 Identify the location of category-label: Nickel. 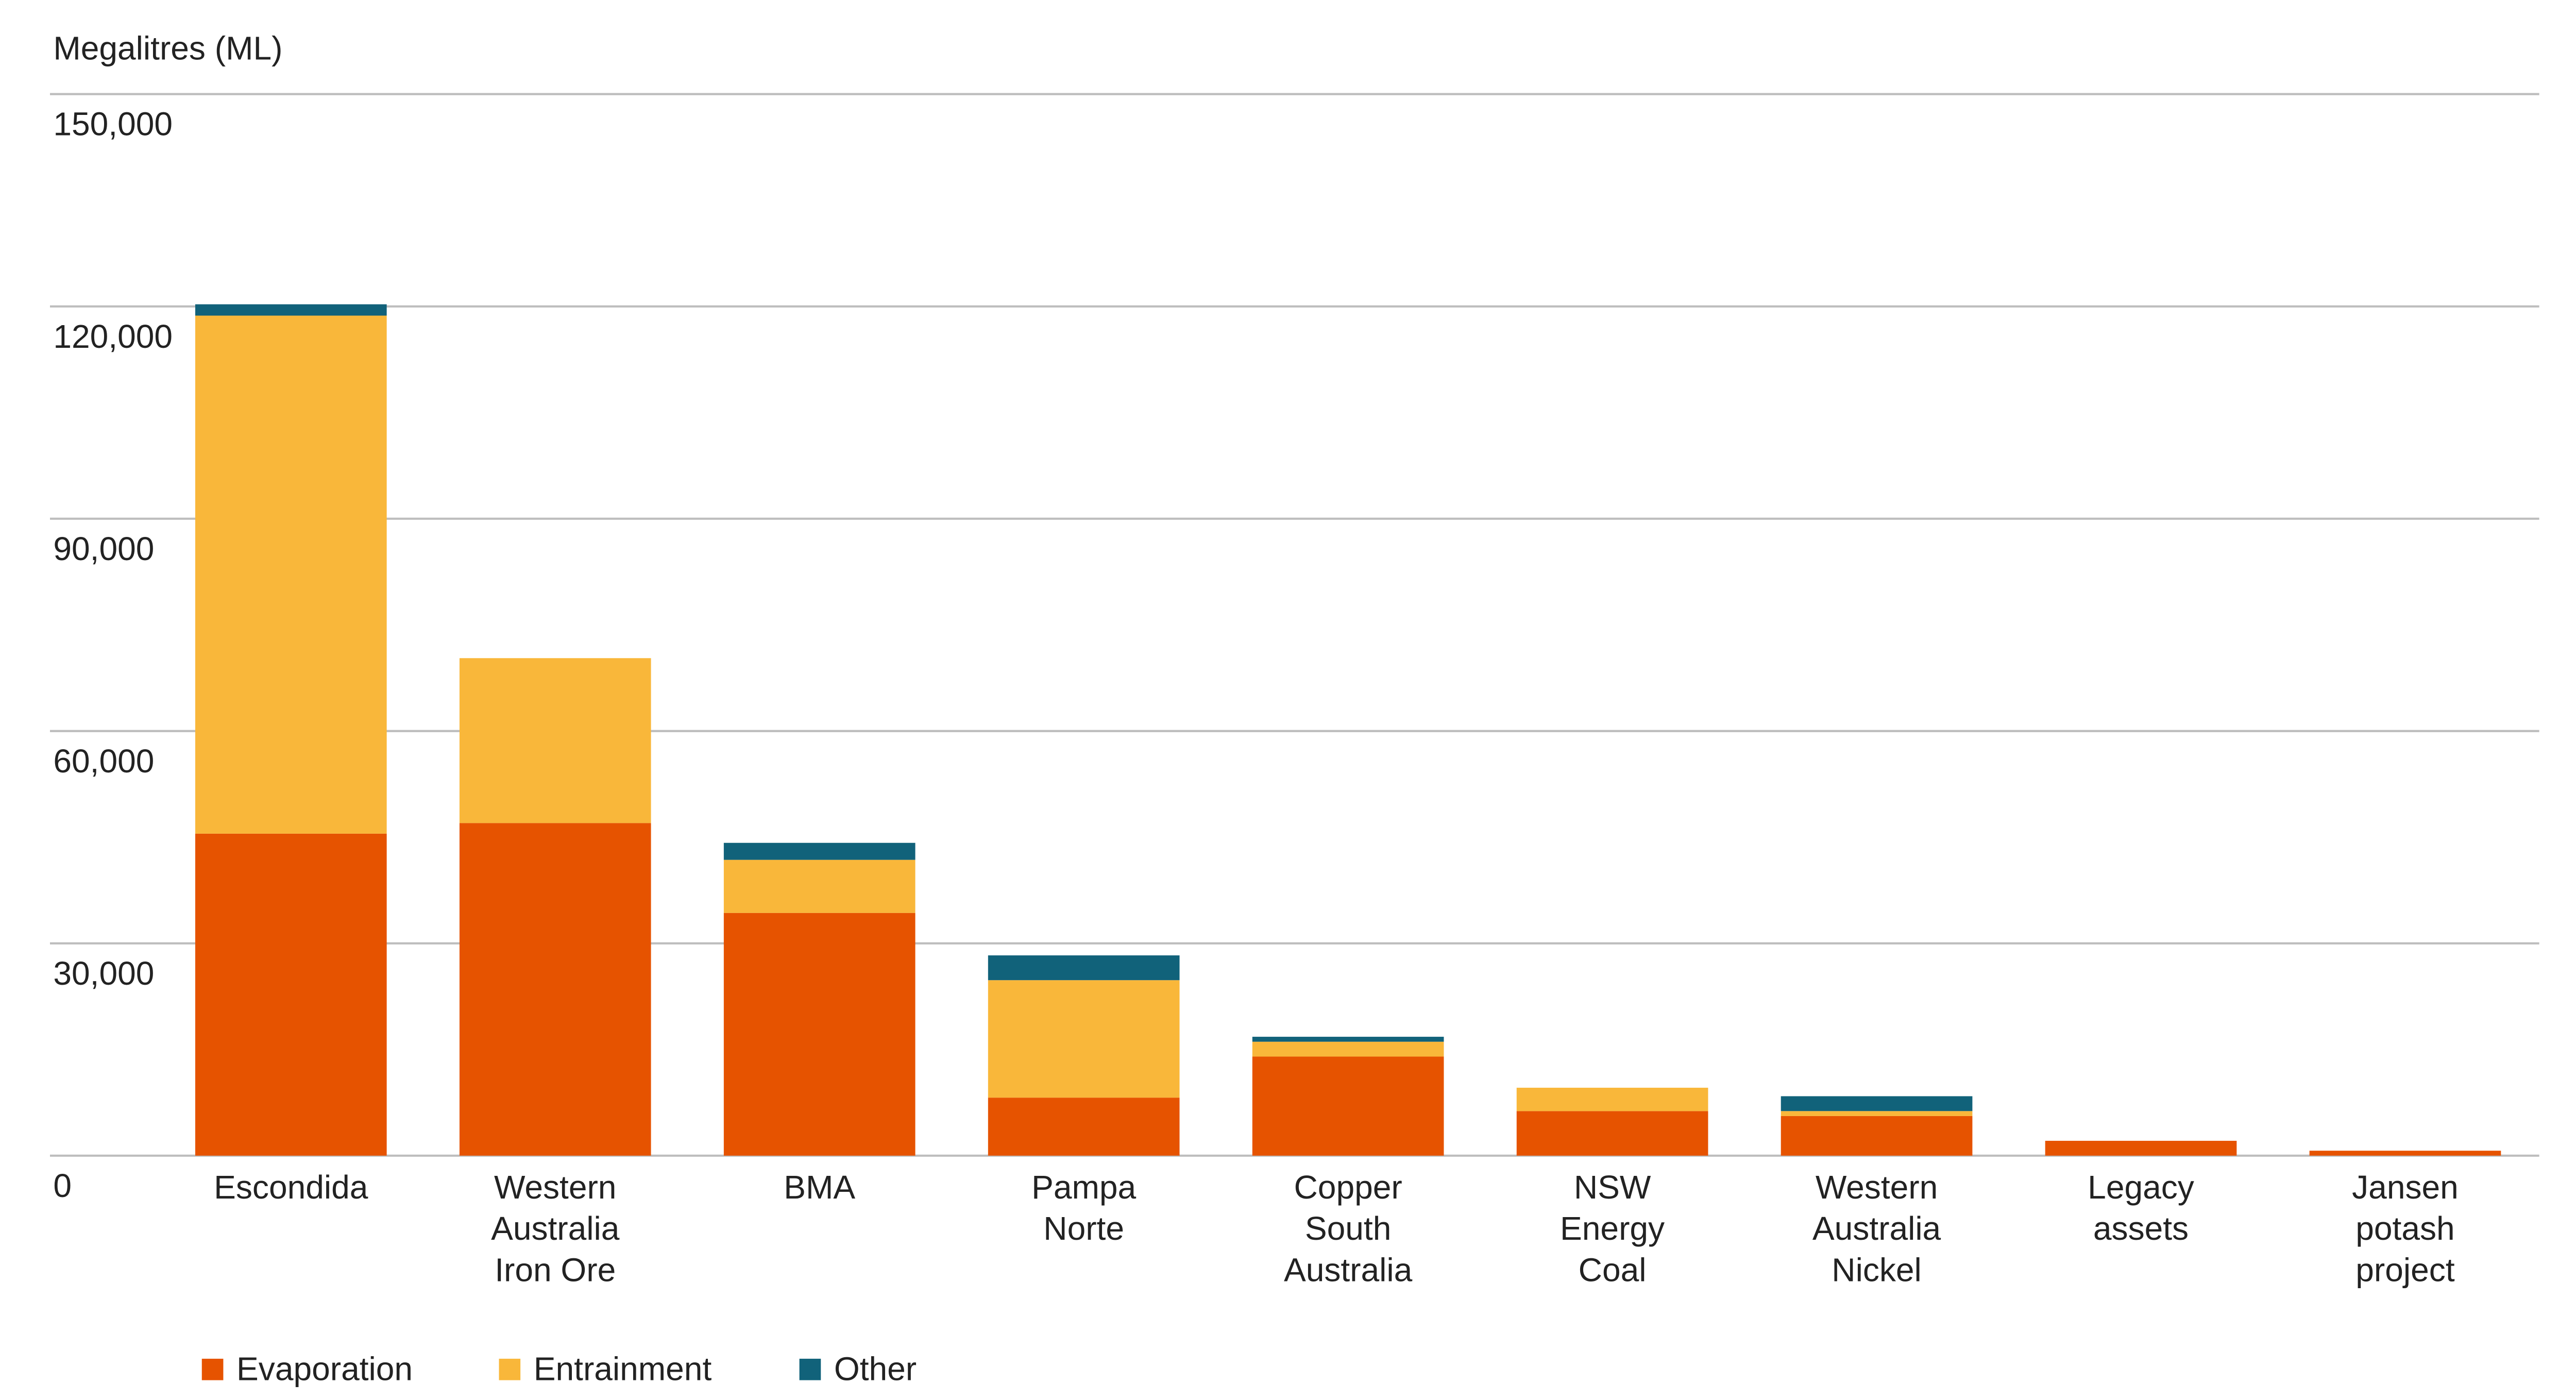
(1877, 1269).